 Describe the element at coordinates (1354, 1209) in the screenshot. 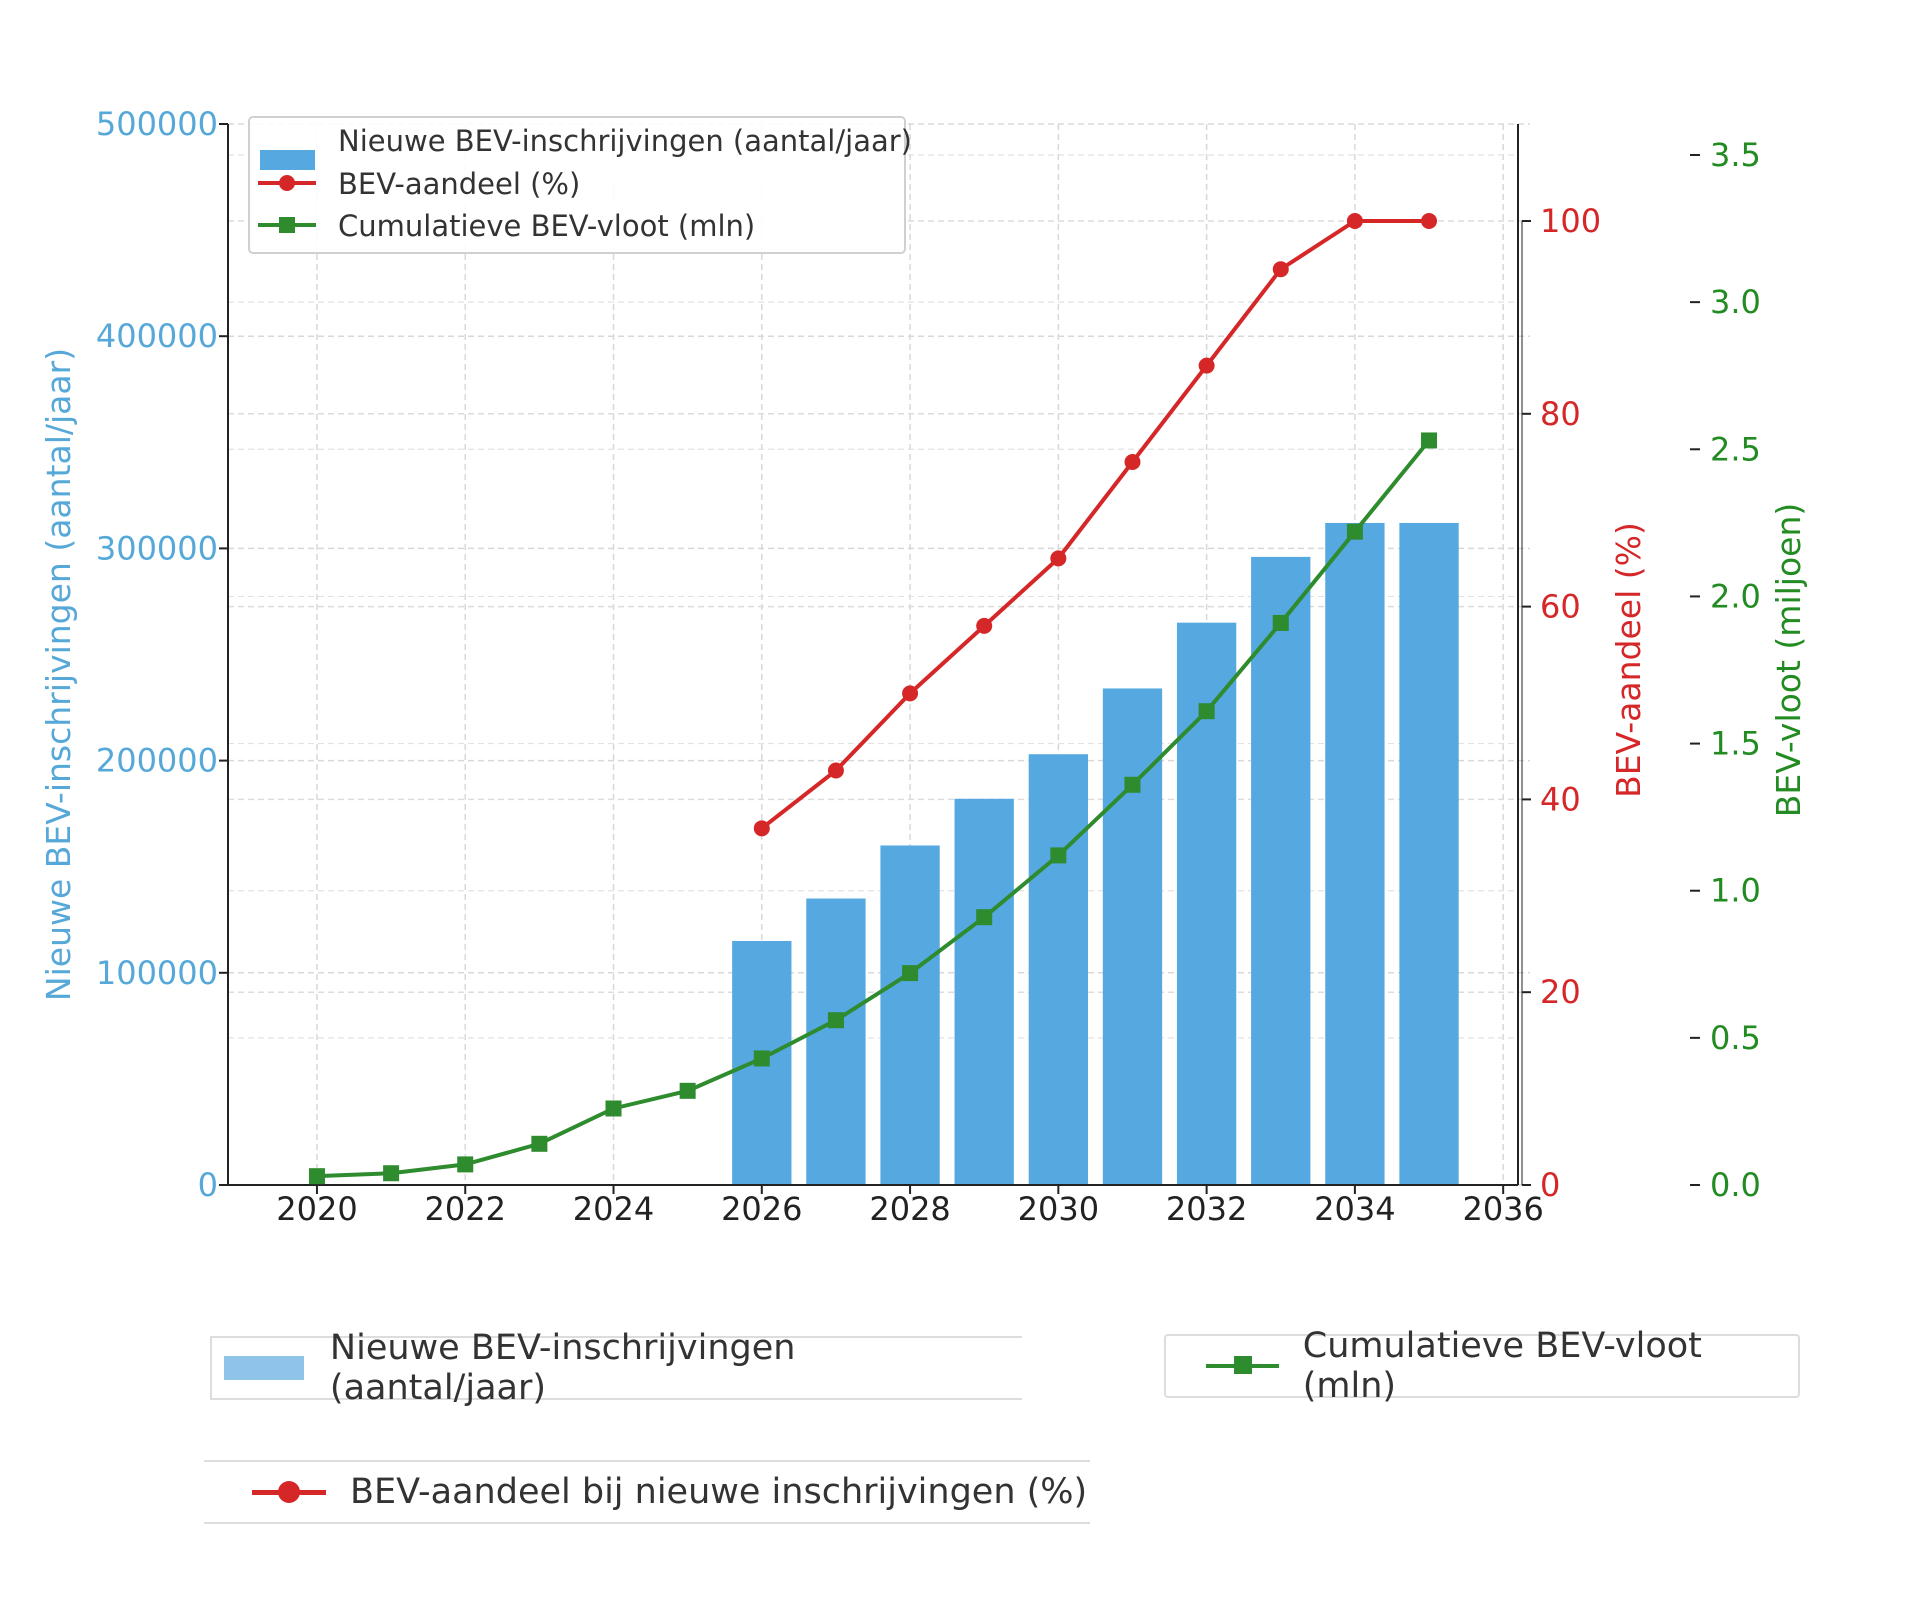

I see `x-tick-label: 2034` at that location.